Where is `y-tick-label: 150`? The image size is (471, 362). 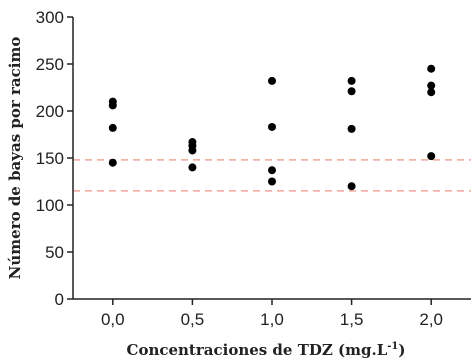
y-tick-label: 150 is located at coordinates (50, 158).